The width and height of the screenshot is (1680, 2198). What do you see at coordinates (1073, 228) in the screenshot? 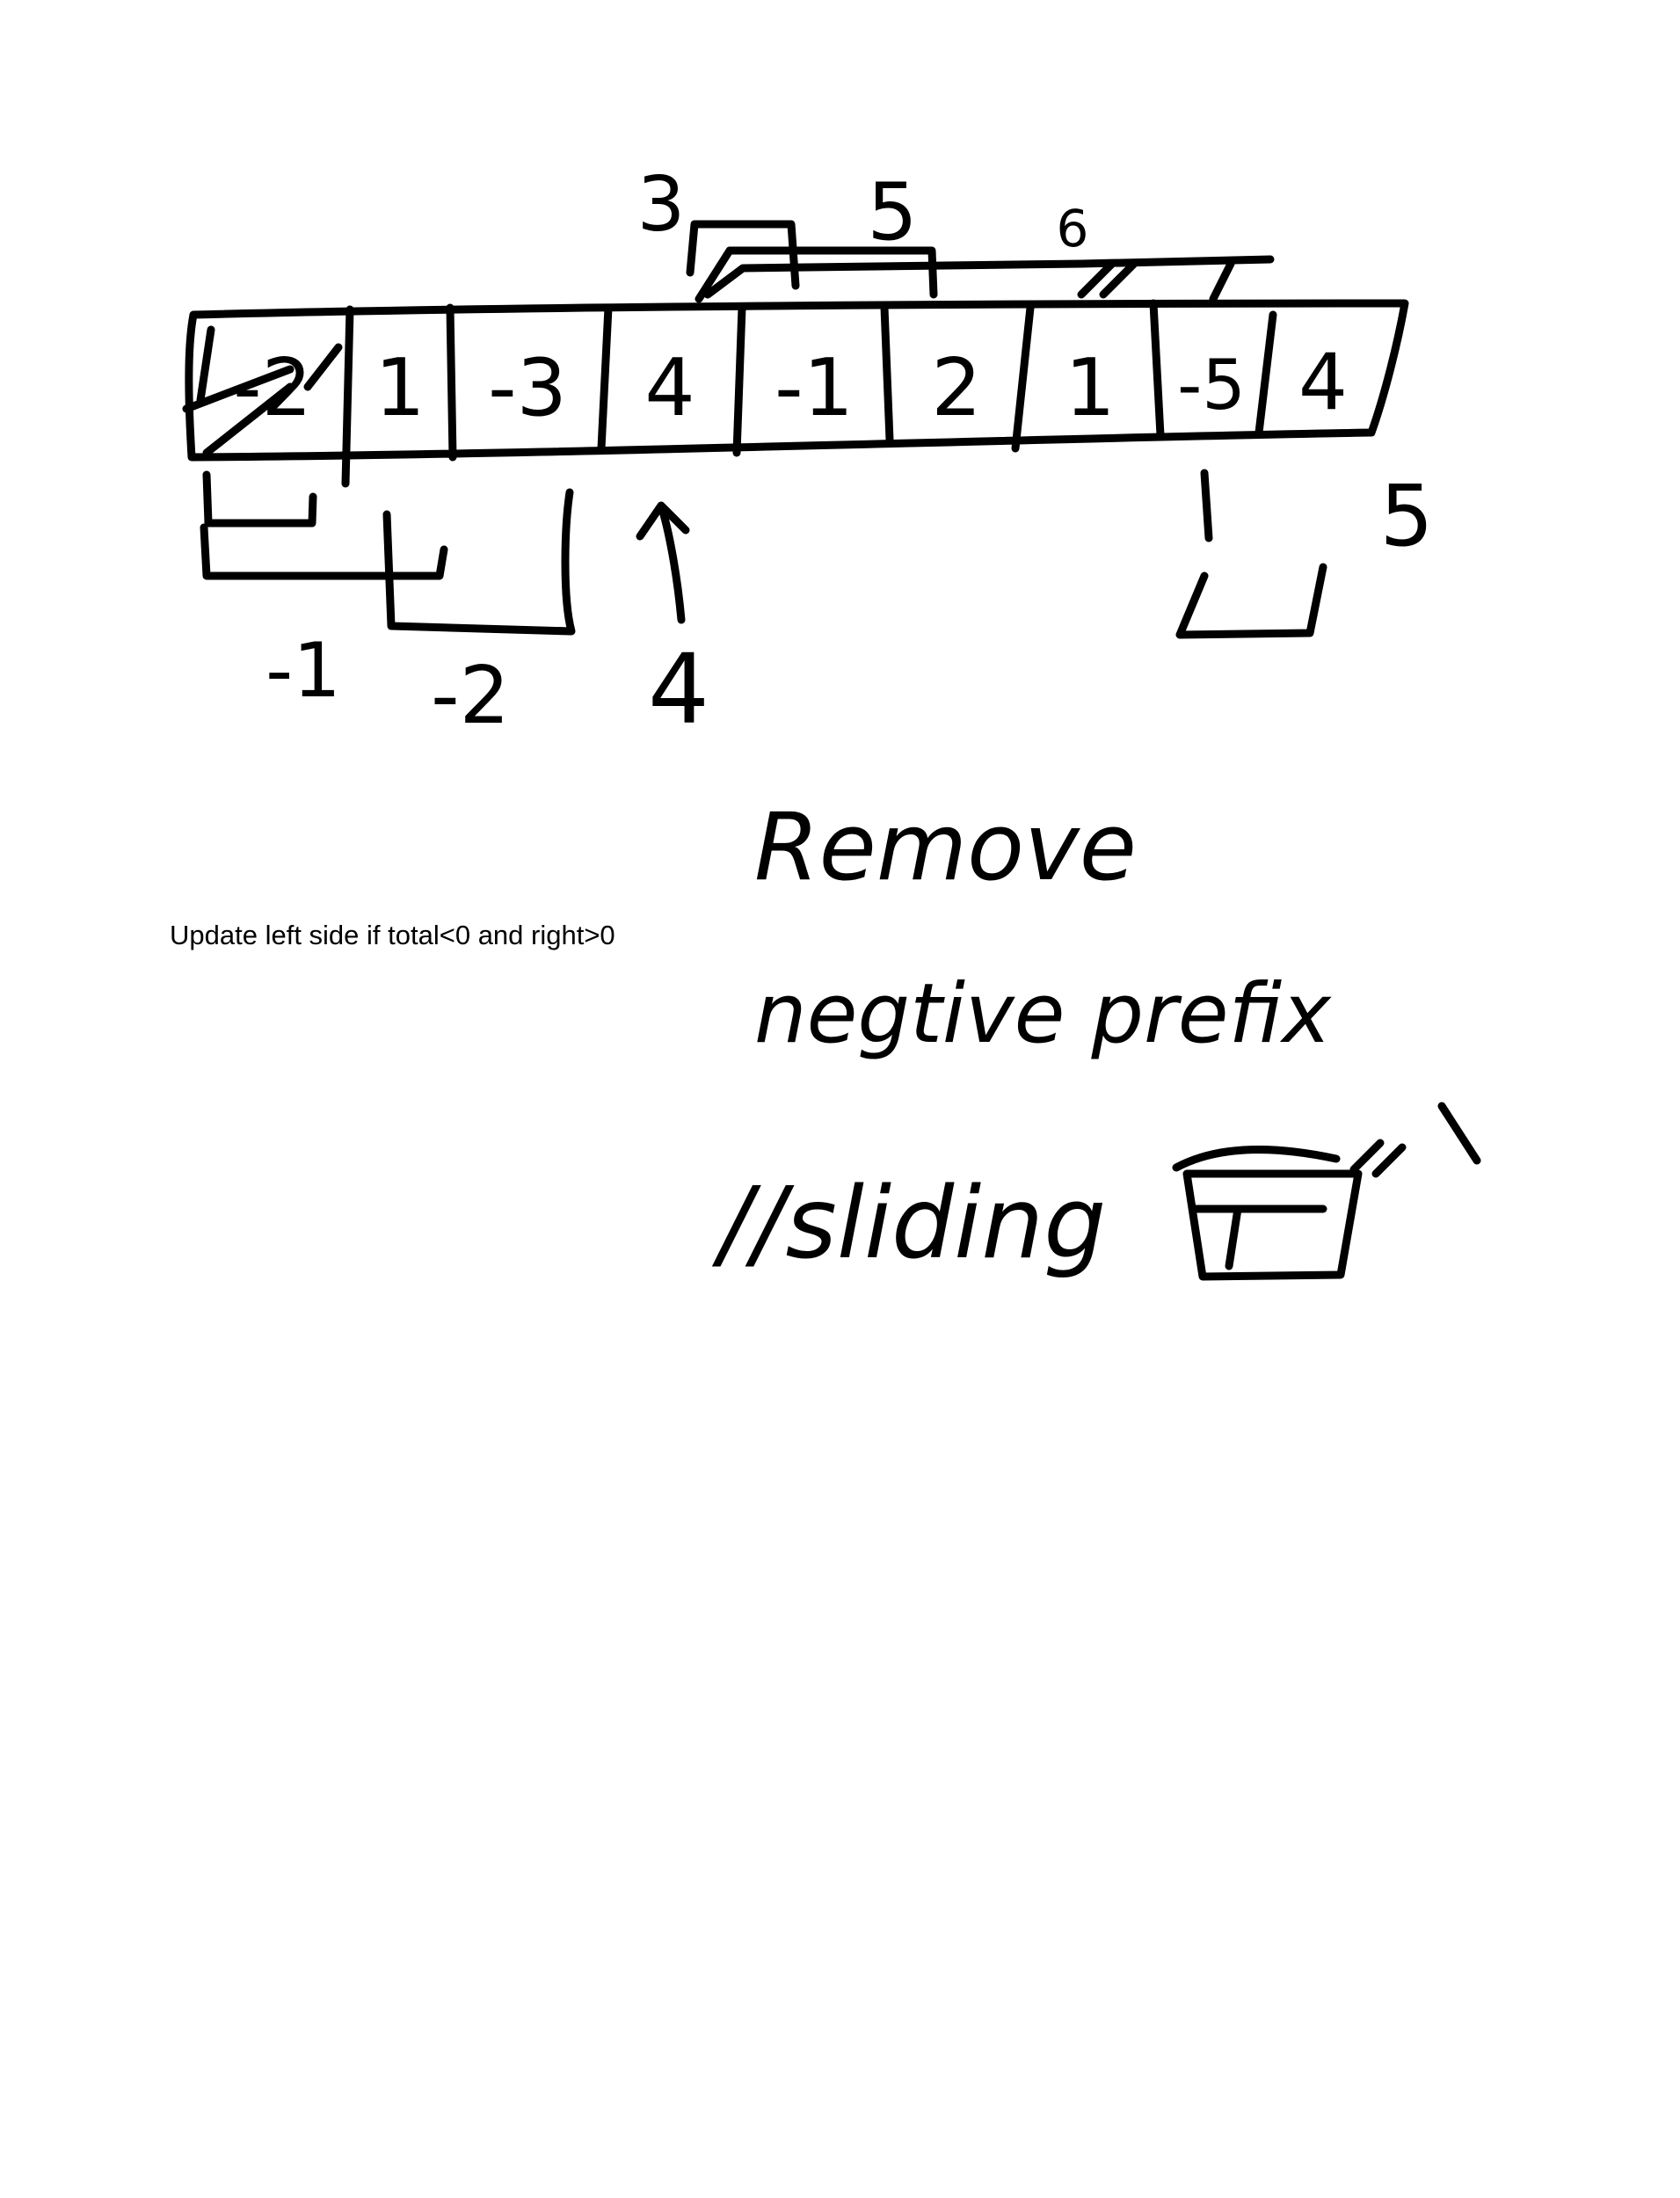
I see `above-label: 6` at bounding box center [1073, 228].